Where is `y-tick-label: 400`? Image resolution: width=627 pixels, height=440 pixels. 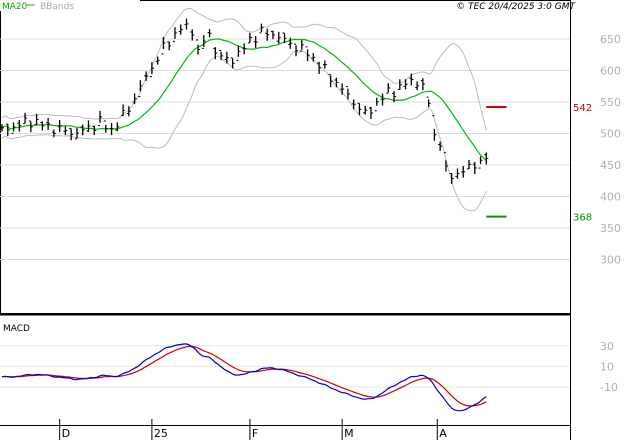 y-tick-label: 400 is located at coordinates (610, 196).